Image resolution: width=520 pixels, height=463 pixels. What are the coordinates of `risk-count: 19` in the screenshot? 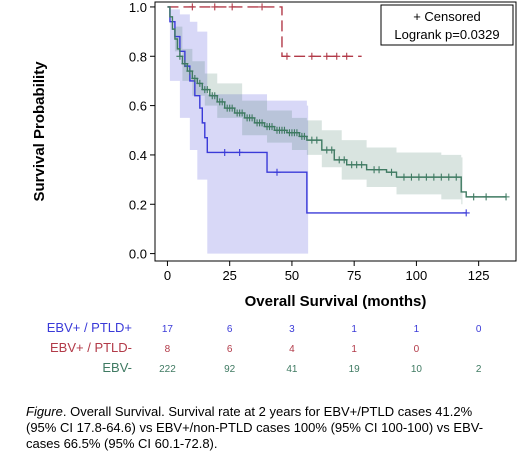 It's located at (355, 369).